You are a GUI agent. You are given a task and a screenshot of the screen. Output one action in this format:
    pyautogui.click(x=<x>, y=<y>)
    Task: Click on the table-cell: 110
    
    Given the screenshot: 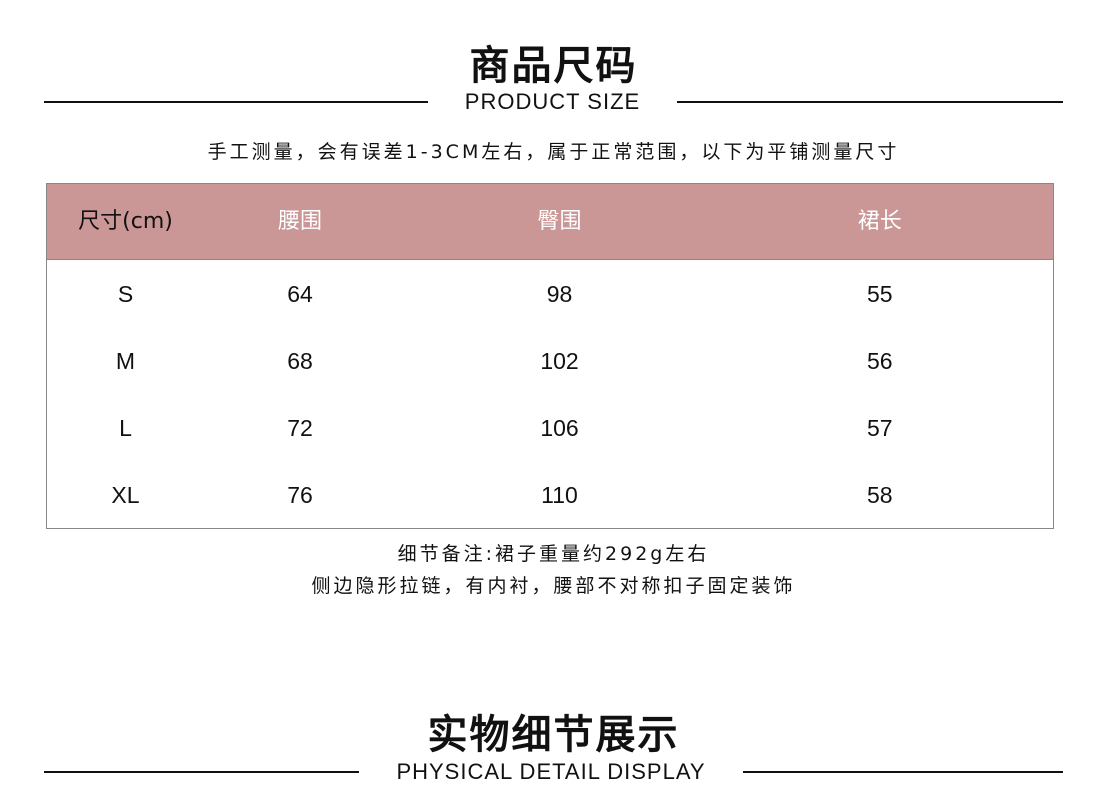 What is the action you would take?
    pyautogui.click(x=559, y=494)
    